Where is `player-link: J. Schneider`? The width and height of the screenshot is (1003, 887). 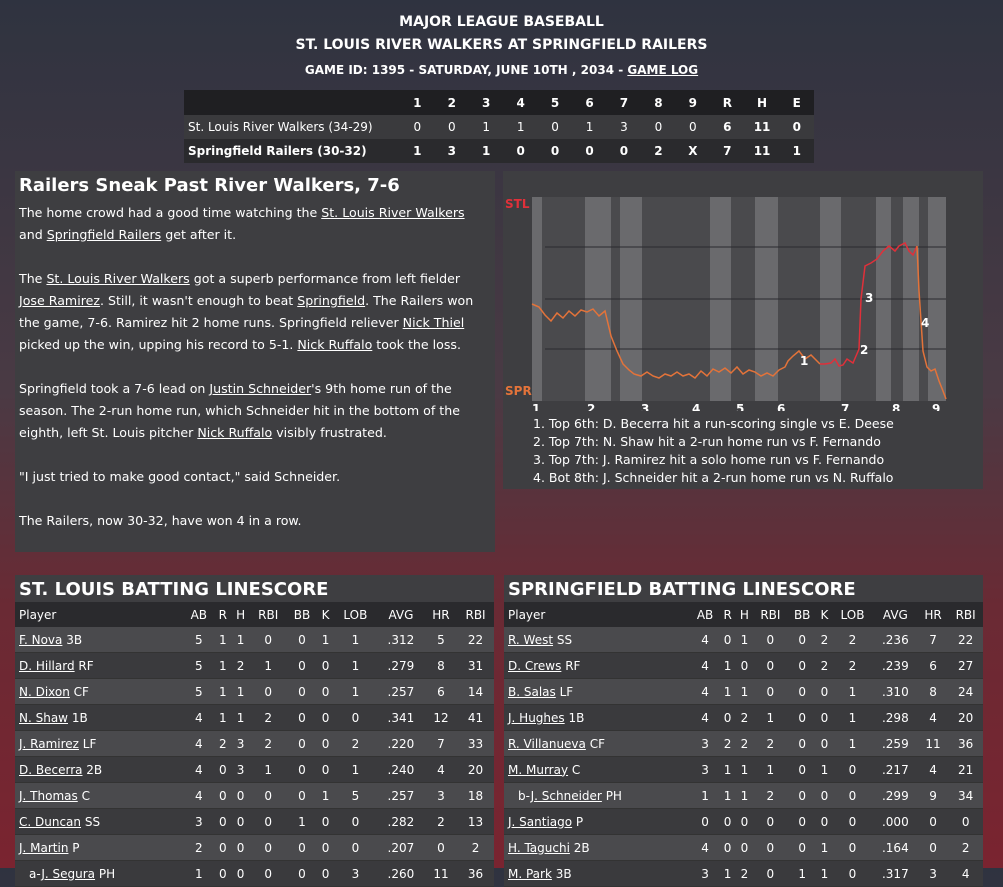 player-link: J. Schneider is located at coordinates (566, 795).